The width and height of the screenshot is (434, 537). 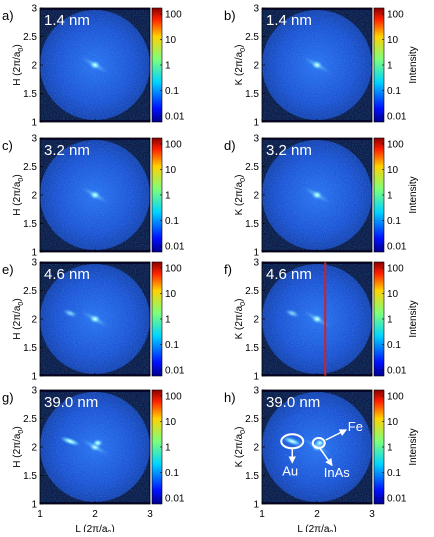 What do you see at coordinates (71, 402) in the screenshot?
I see `thickness-label: 39.0 nm` at bounding box center [71, 402].